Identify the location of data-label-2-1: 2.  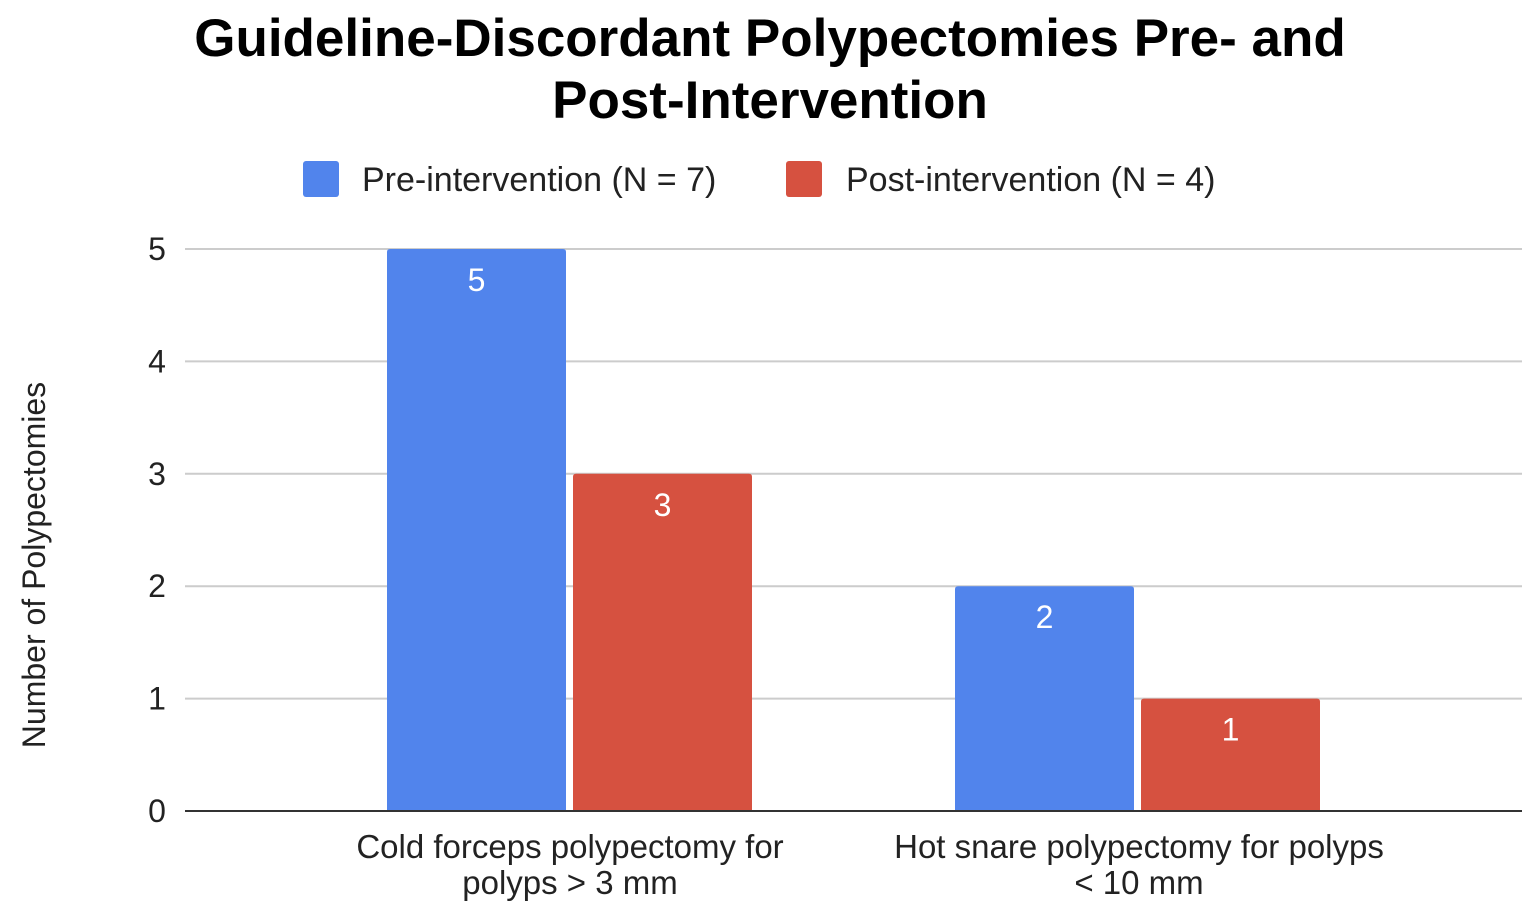
(1045, 617).